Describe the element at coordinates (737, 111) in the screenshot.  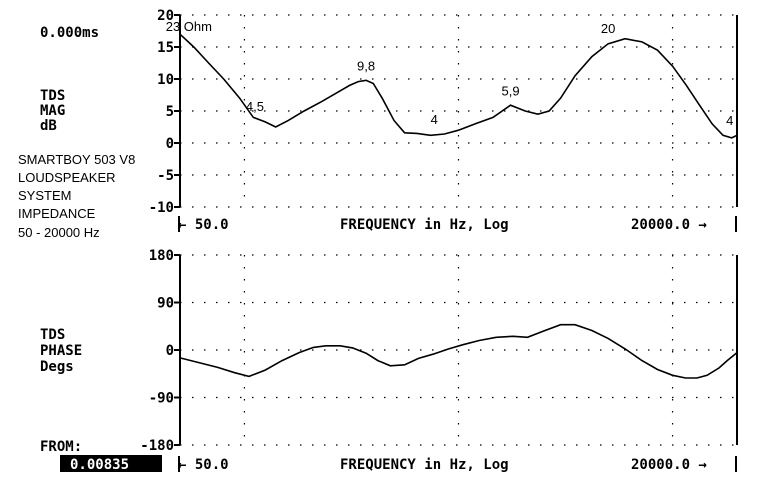
I see `mag-right-border` at that location.